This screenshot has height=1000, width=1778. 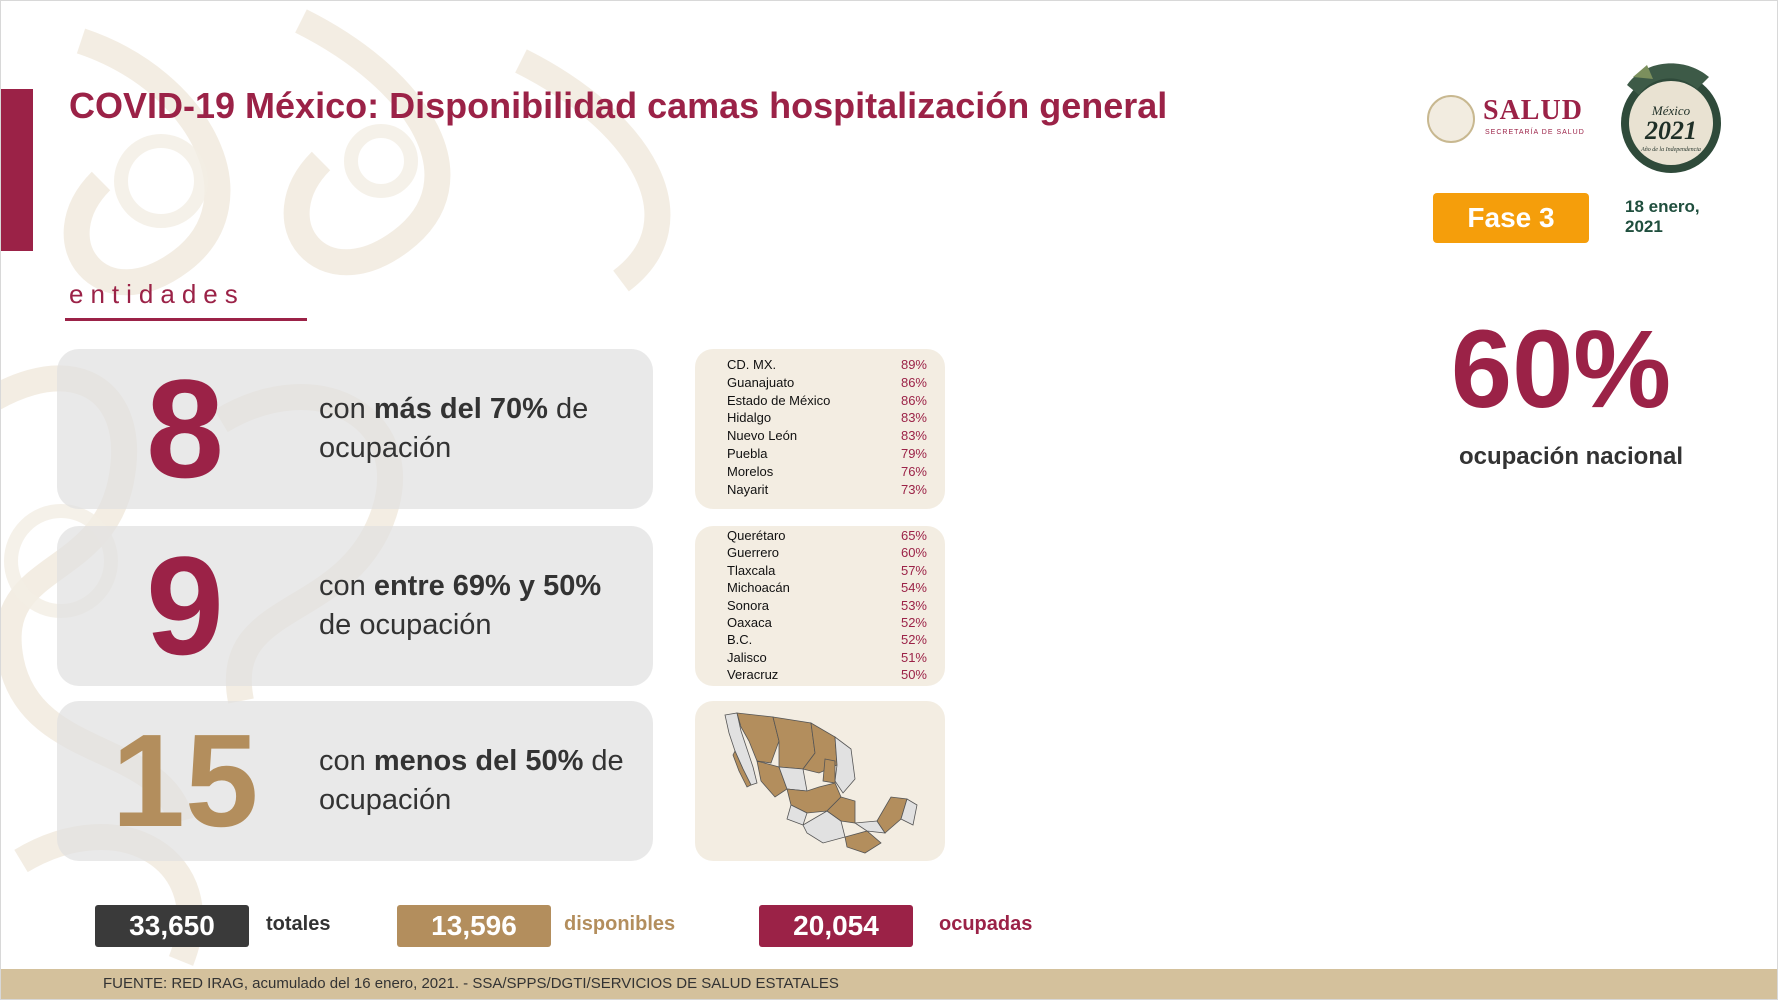 What do you see at coordinates (460, 409) in the screenshot?
I see `category-text-bold: más del 70%` at bounding box center [460, 409].